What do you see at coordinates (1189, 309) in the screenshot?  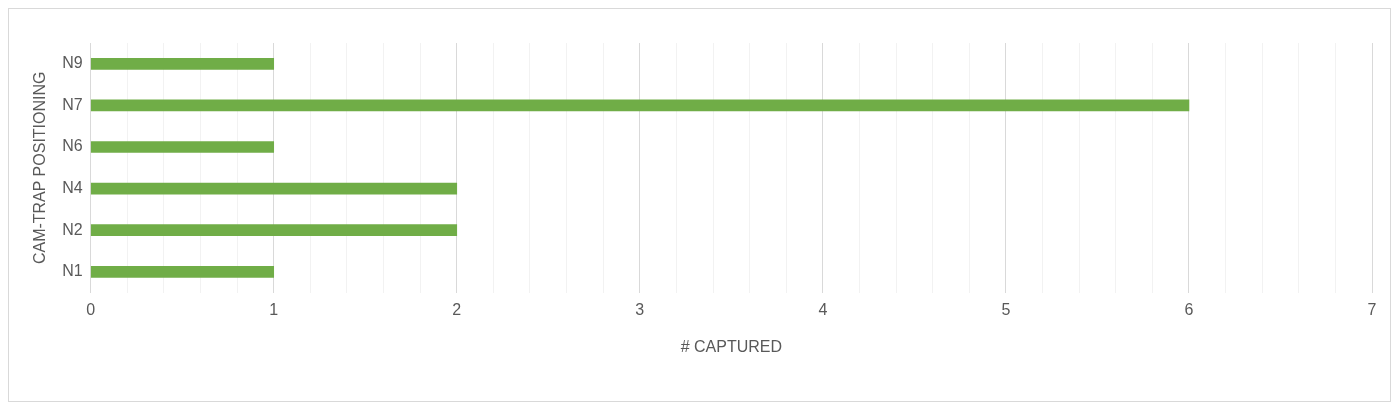 I see `x-tick-label: 6` at bounding box center [1189, 309].